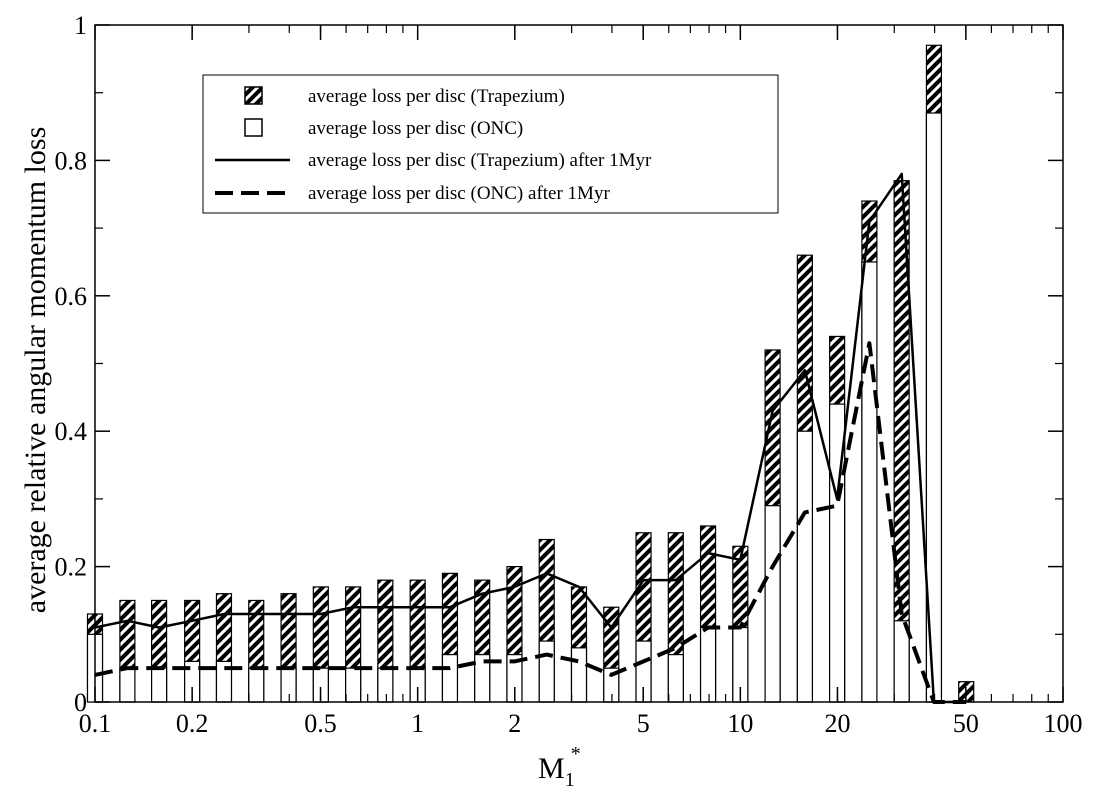 The height and width of the screenshot is (807, 1102). I want to click on y-tick-label-0: 0, so click(80, 702).